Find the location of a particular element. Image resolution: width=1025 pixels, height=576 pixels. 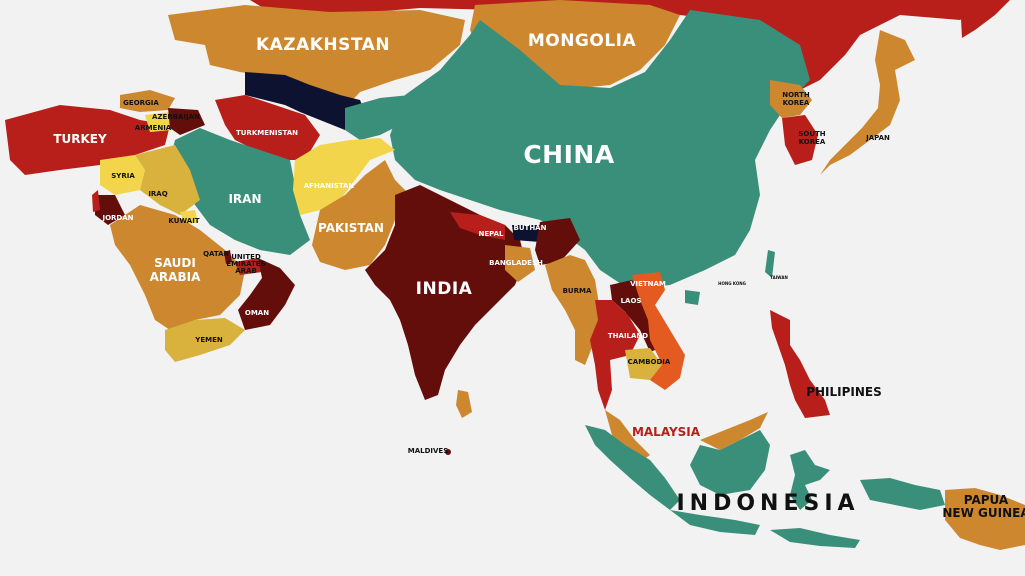

malaysia-peninsula-region is located at coordinates (627, 436).